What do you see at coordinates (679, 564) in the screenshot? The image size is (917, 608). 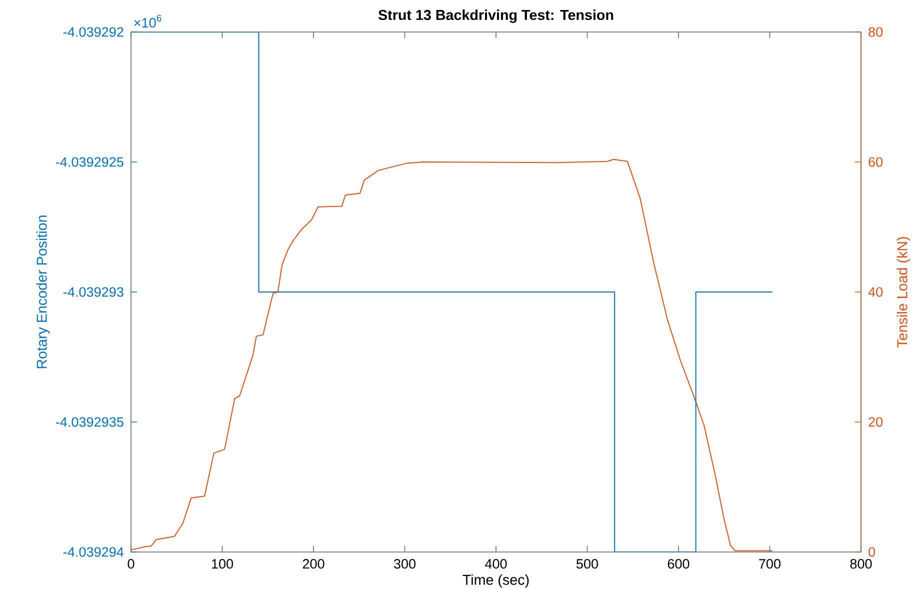 I see `x-tick-label: 600` at bounding box center [679, 564].